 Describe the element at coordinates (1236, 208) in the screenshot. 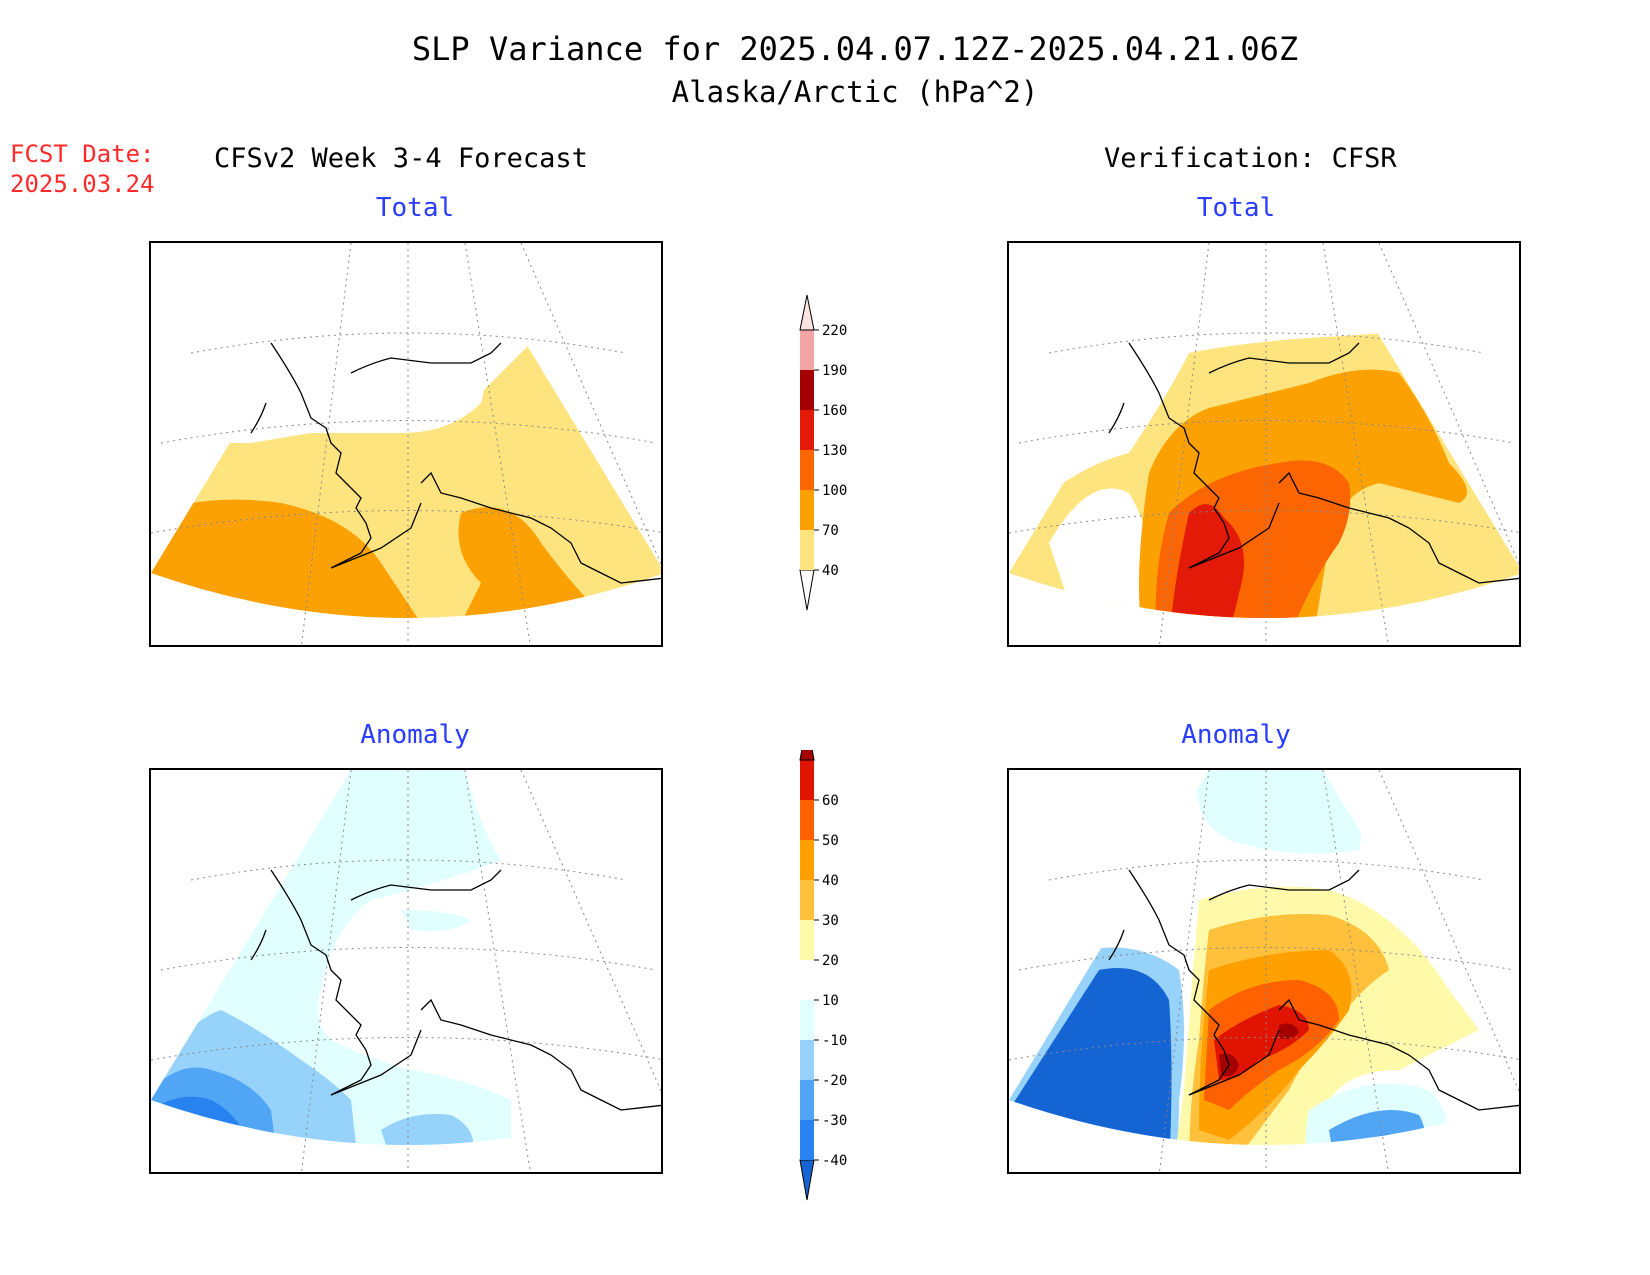

I see `verification-total-subtitle: Total` at that location.